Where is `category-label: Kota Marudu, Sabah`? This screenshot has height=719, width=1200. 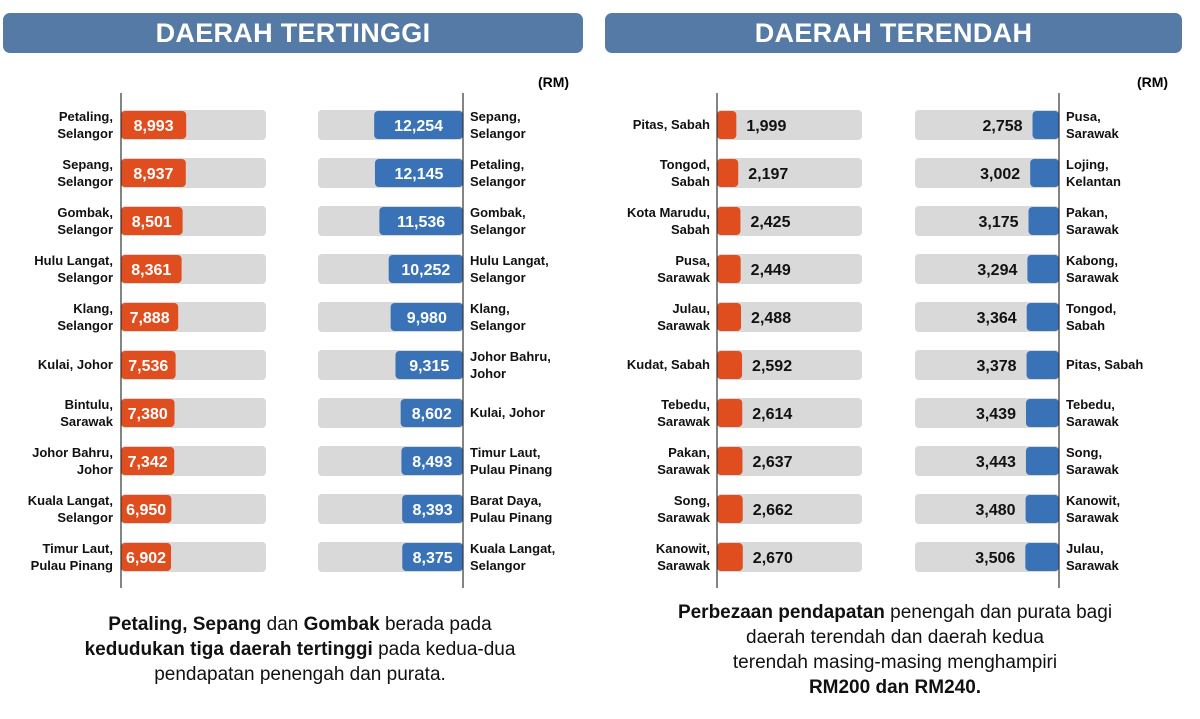
category-label: Kota Marudu, Sabah is located at coordinates (668, 221).